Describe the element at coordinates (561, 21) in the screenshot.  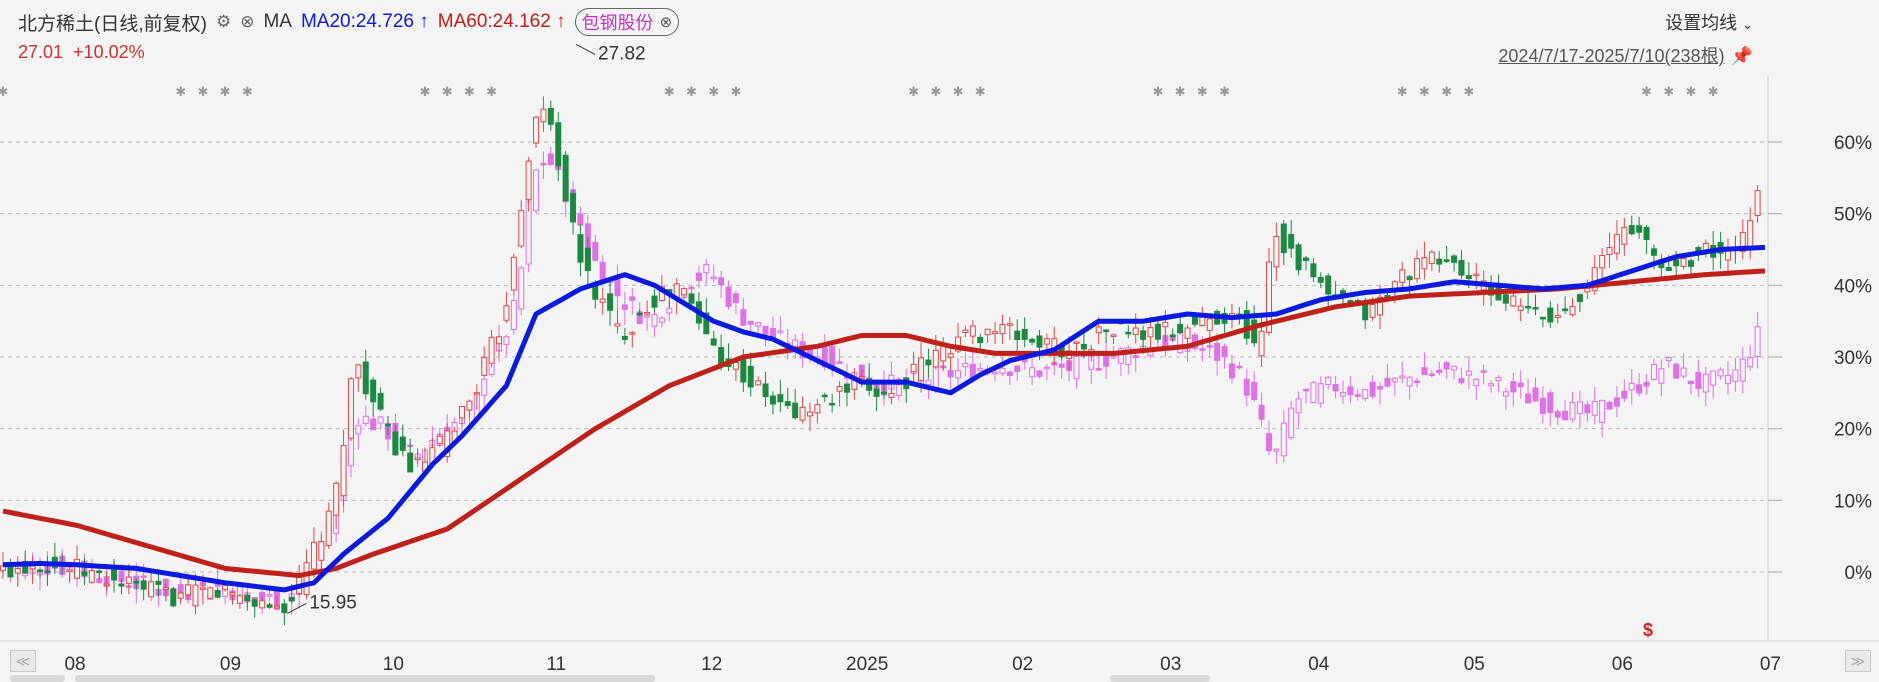
I see `arrow-up-icon: ↑` at that location.